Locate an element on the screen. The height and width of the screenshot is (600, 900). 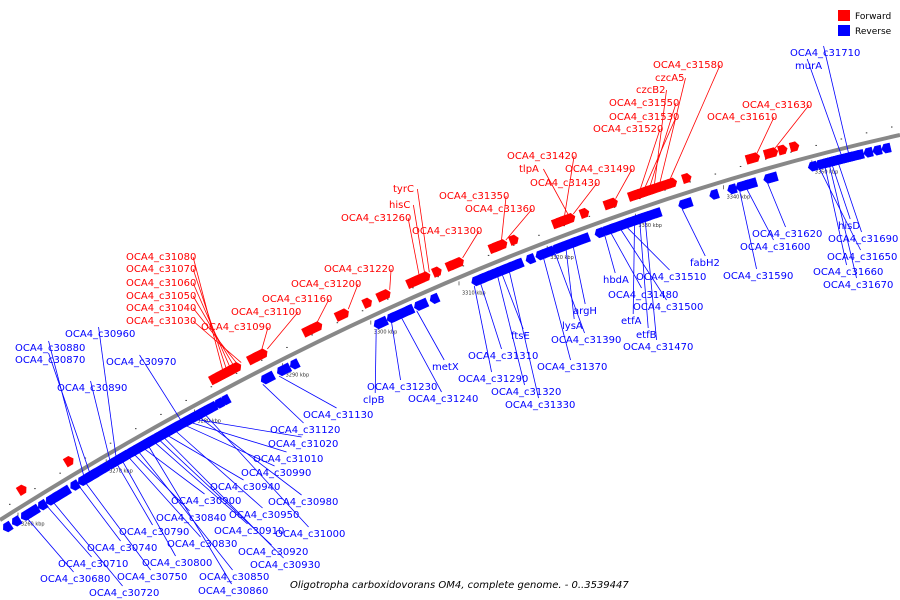
gene-label-tyrc: tyrC is located at coordinates (403, 189).